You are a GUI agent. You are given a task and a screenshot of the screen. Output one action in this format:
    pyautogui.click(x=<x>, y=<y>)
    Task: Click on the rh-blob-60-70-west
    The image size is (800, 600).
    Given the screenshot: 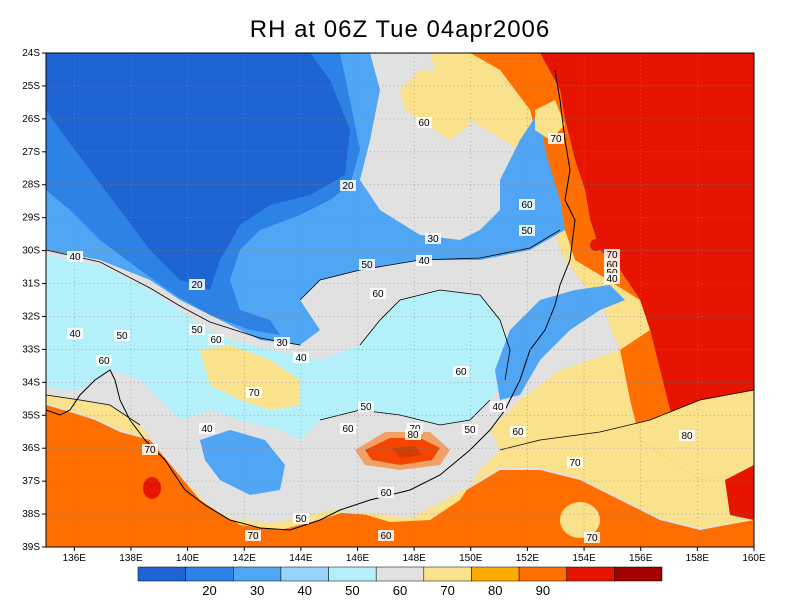 What is the action you would take?
    pyautogui.click(x=250, y=377)
    